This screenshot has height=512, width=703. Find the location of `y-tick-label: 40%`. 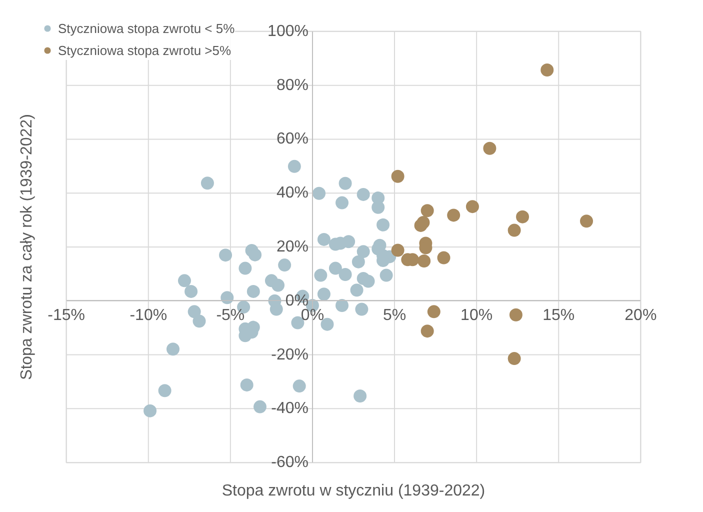

y-tick-label: 40% is located at coordinates (292, 193).